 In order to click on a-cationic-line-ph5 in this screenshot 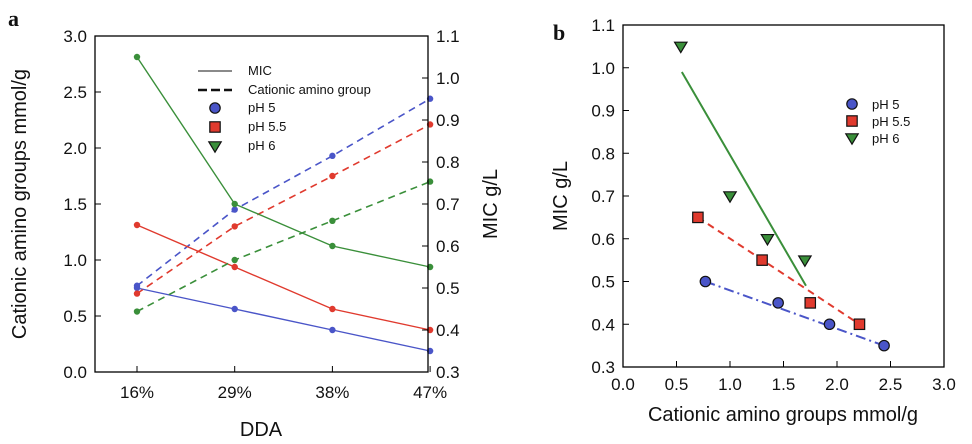, I will do `click(283, 192)`.